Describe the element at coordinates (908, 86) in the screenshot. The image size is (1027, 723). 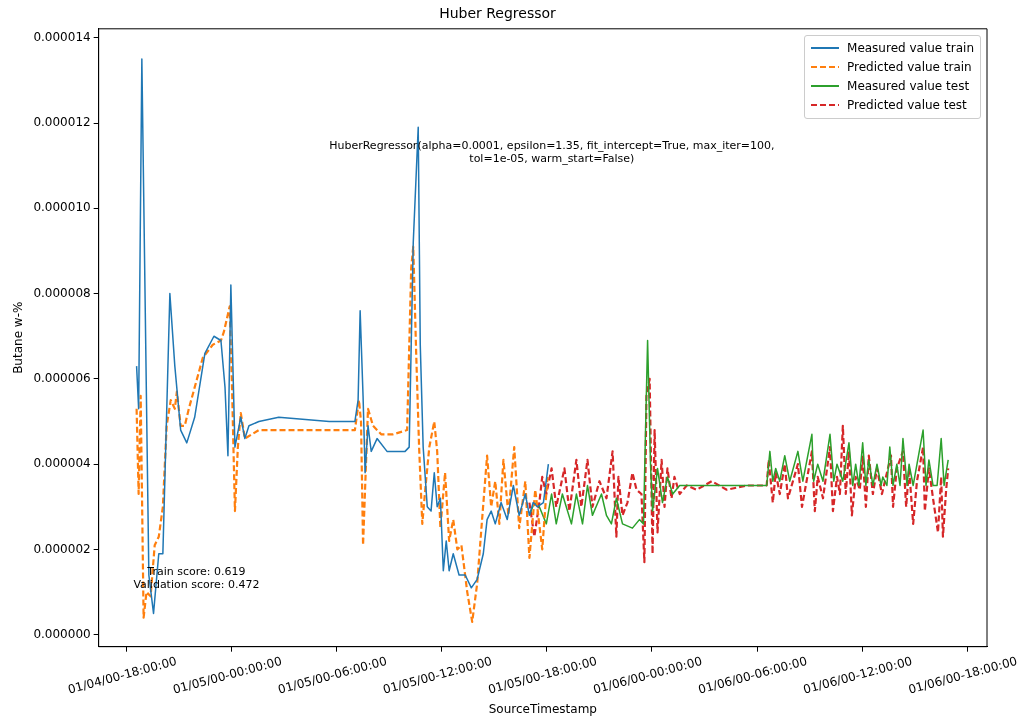
I see `legend-label: Measured value test` at that location.